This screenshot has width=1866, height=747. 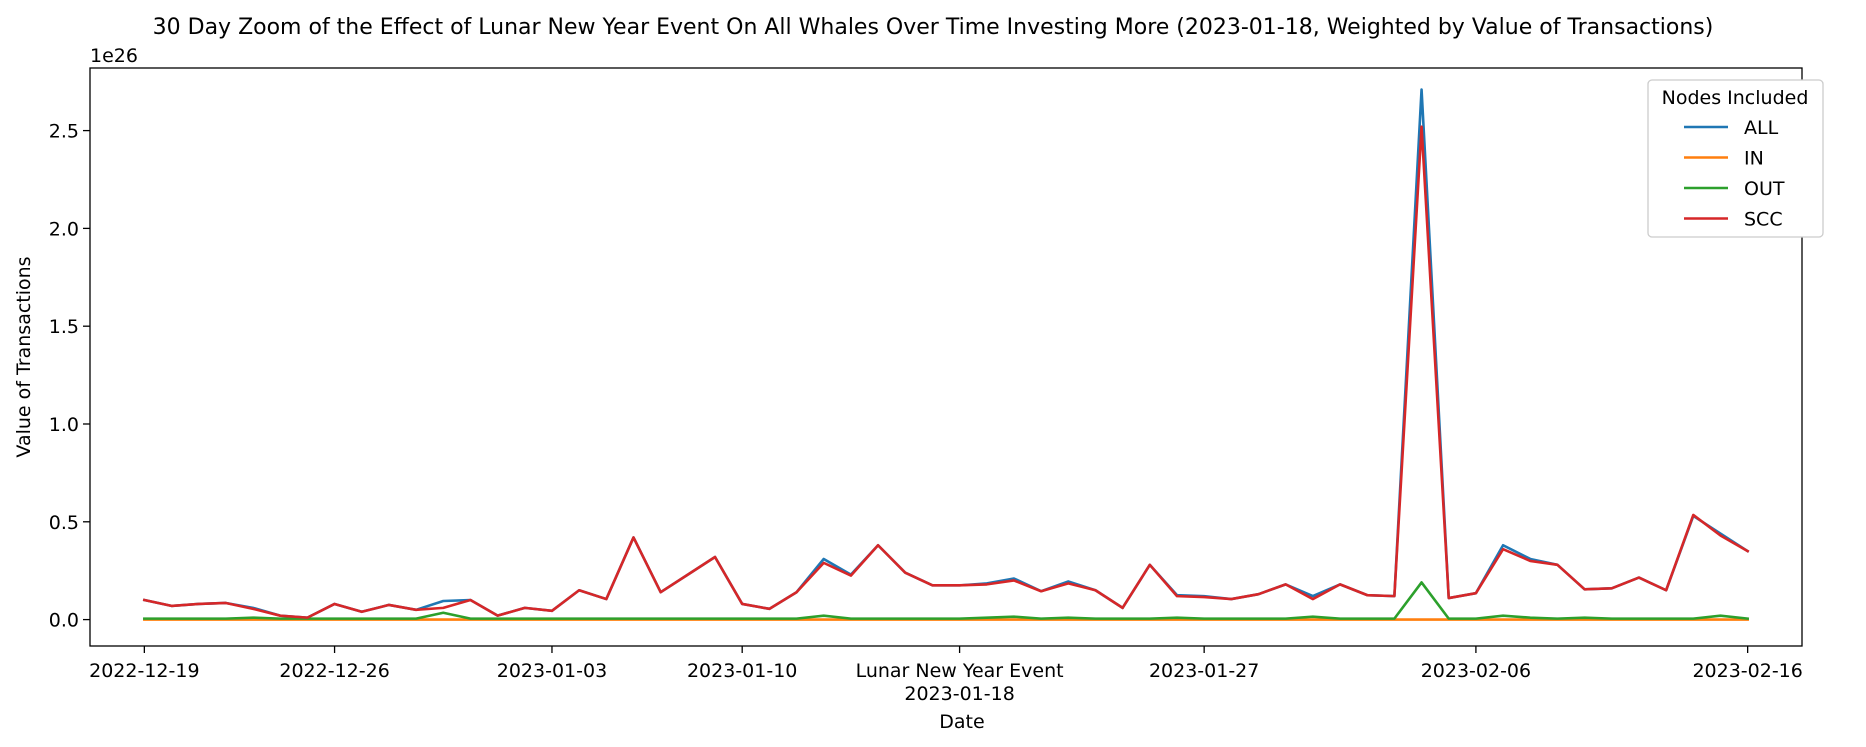 What do you see at coordinates (961, 722) in the screenshot?
I see `x-axis-label: Date` at bounding box center [961, 722].